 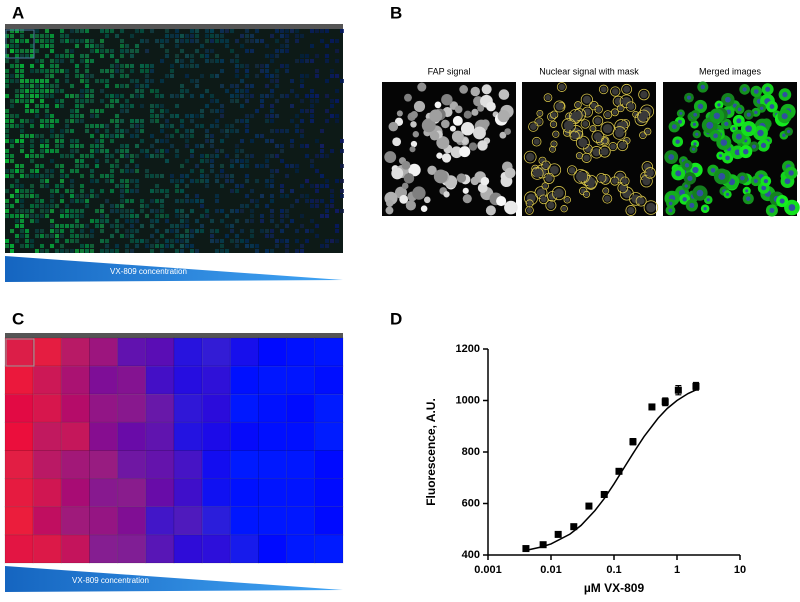 What do you see at coordinates (558, 534) in the screenshot?
I see `data-point` at bounding box center [558, 534].